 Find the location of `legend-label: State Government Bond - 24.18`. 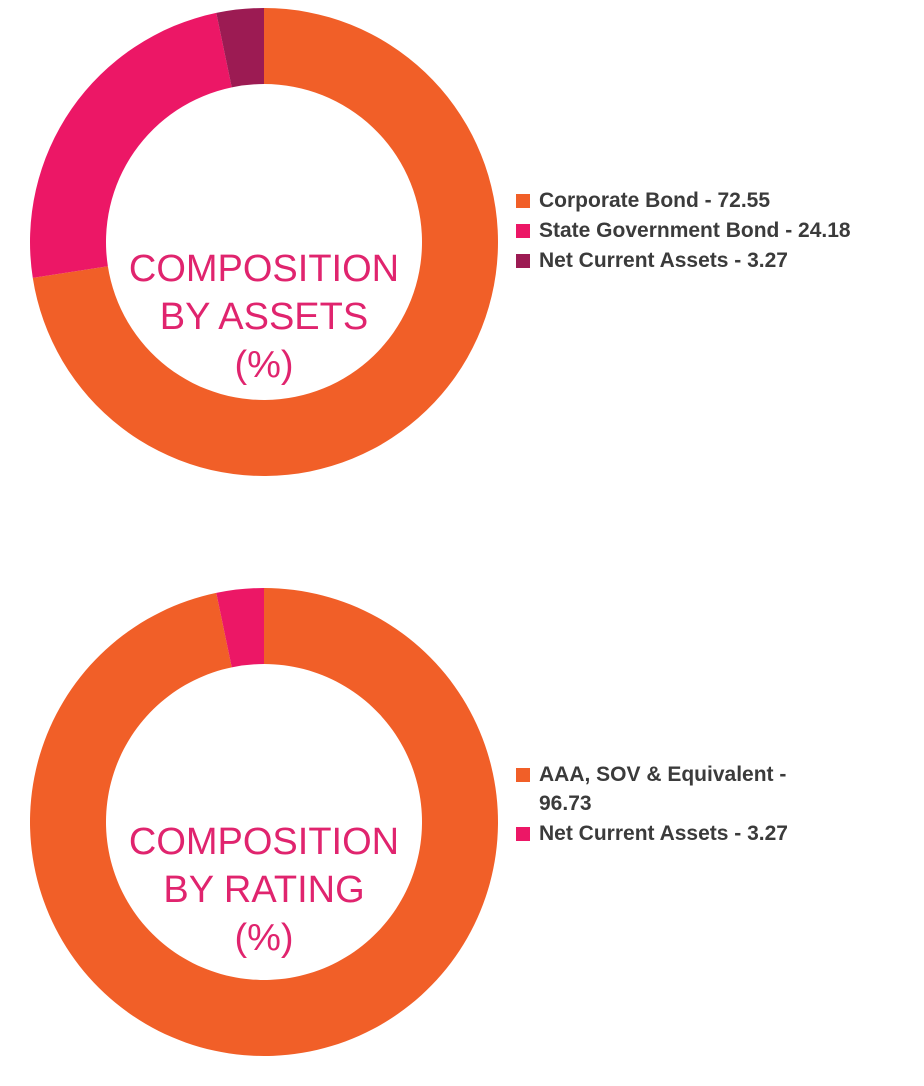

legend-label: State Government Bond - 24.18 is located at coordinates (695, 230).